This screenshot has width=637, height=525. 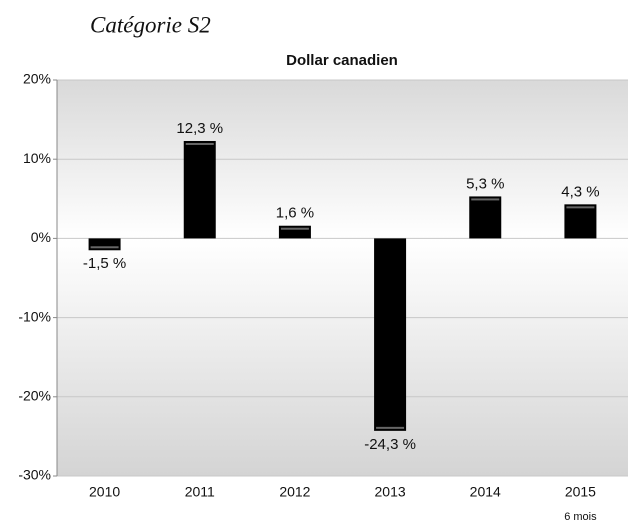 What do you see at coordinates (37, 158) in the screenshot?
I see `y-tick-label: 10%` at bounding box center [37, 158].